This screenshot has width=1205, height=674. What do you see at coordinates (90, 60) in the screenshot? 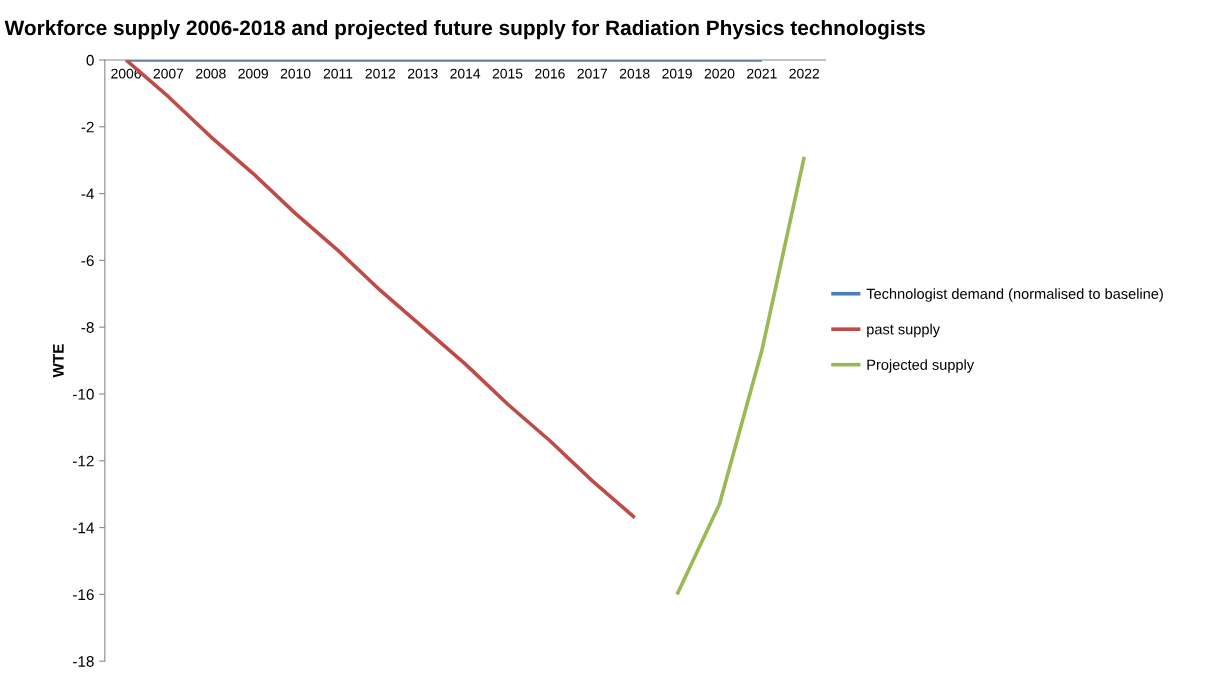
I see `y-tick-label: 0` at bounding box center [90, 60].